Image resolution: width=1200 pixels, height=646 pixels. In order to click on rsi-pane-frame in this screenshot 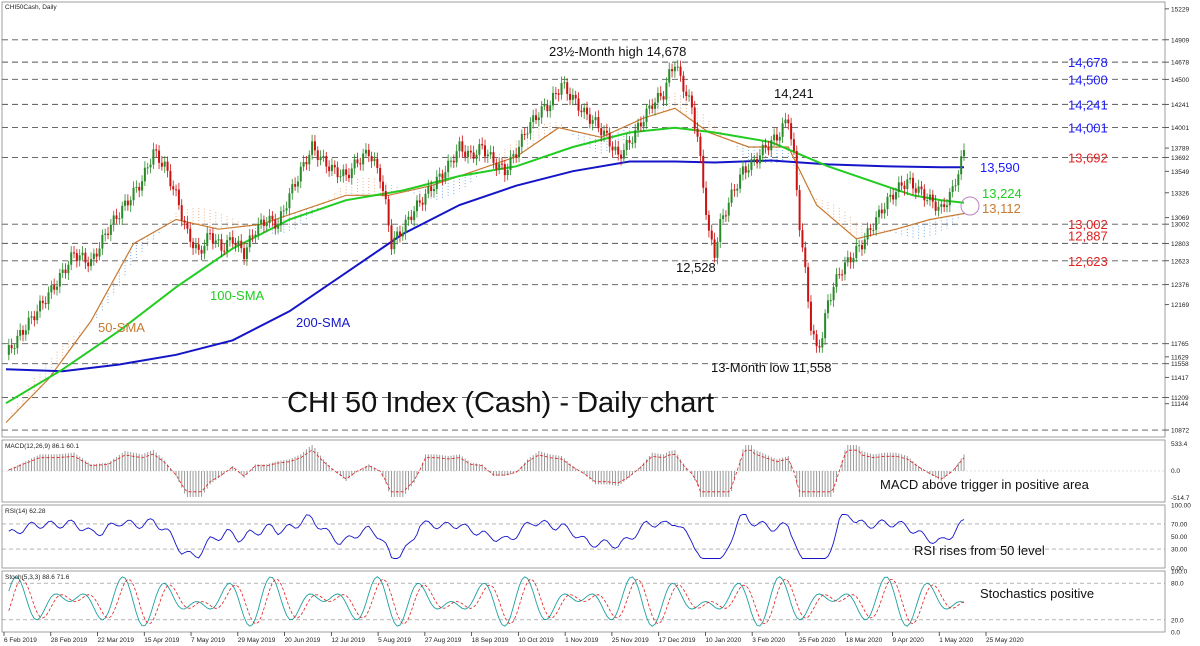, I will do `click(583, 536)`.